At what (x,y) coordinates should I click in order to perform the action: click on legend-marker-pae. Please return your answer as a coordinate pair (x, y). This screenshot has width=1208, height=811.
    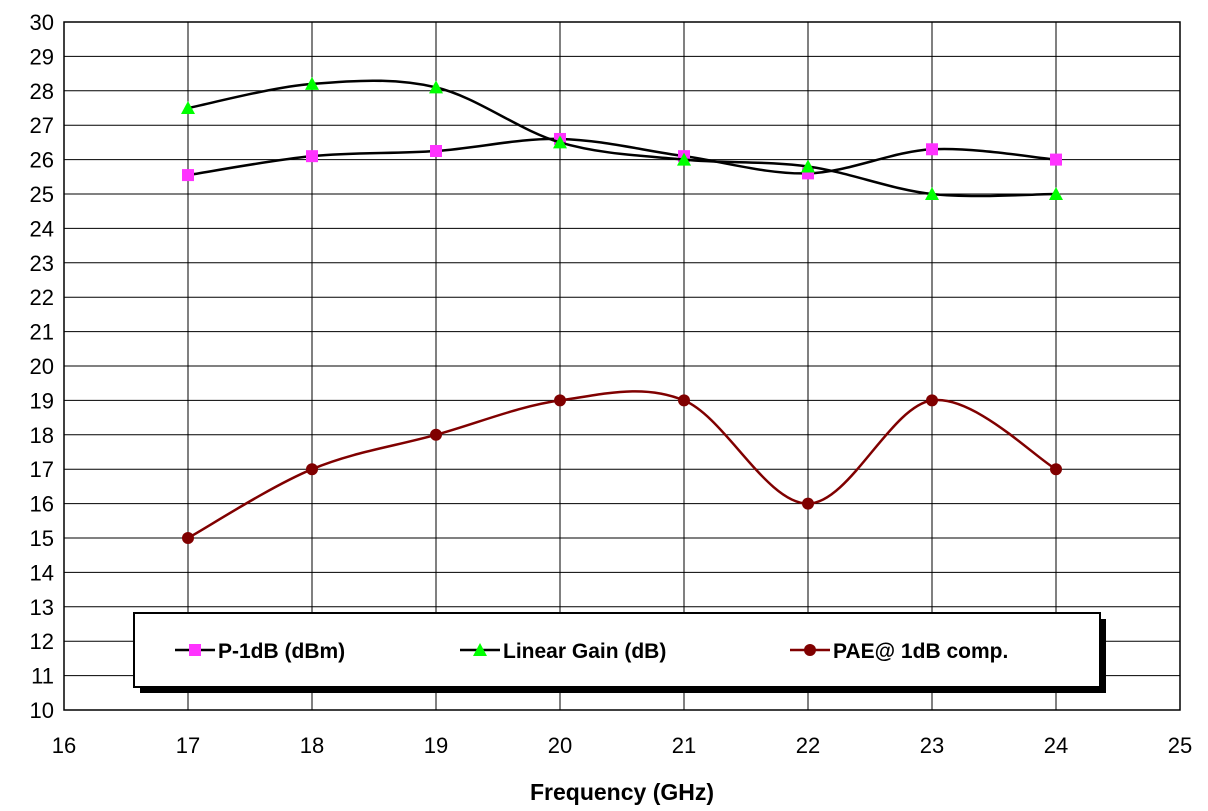
    Looking at the image, I should click on (810, 650).